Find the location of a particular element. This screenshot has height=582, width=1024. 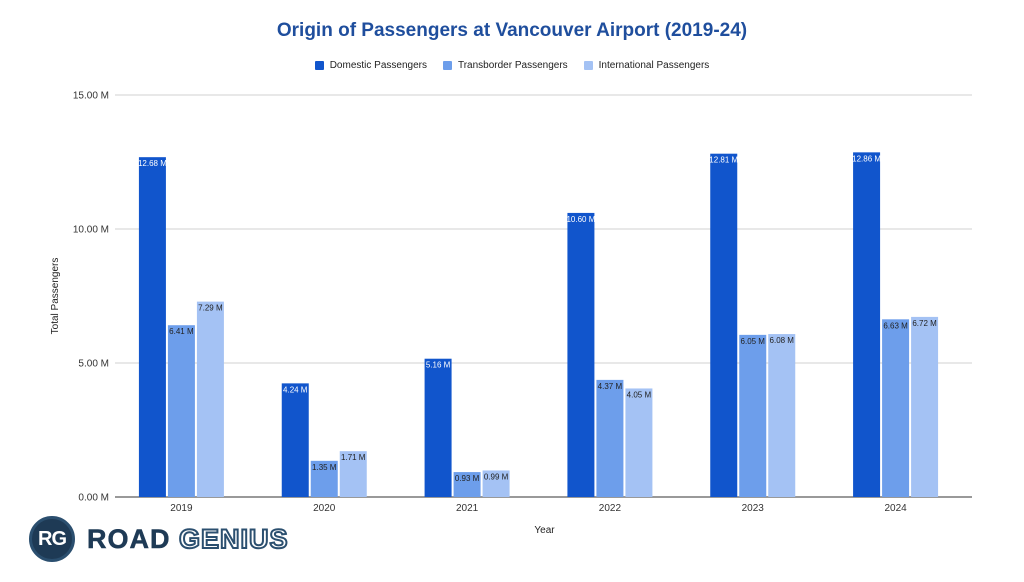

legend-item: Transborder Passengers is located at coordinates (505, 65).